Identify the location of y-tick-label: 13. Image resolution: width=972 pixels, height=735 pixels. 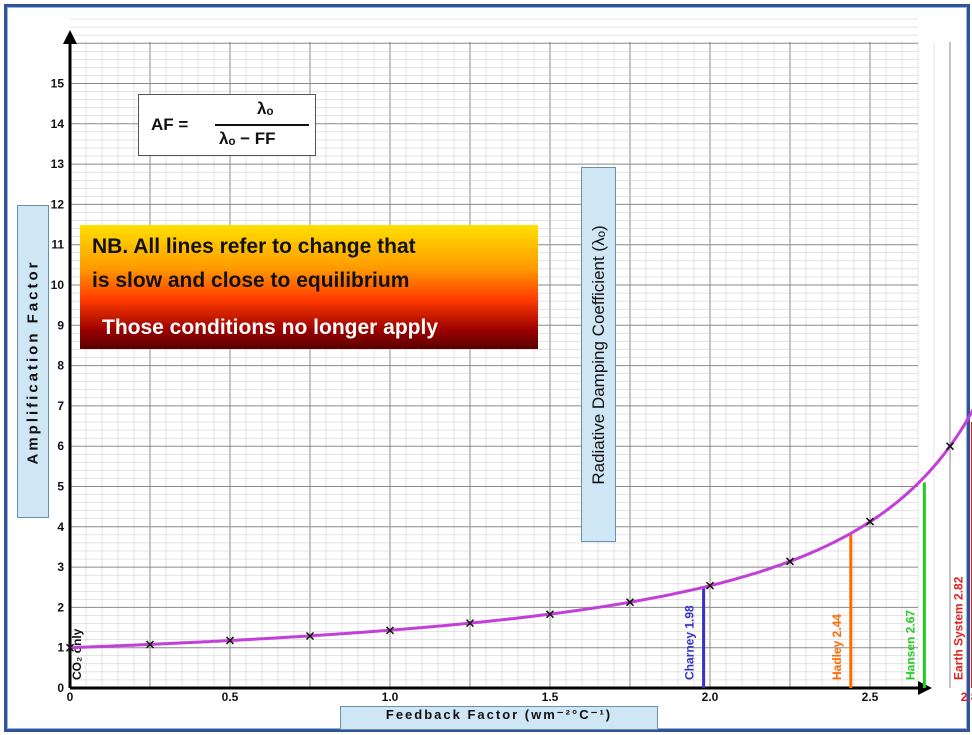
(58, 164).